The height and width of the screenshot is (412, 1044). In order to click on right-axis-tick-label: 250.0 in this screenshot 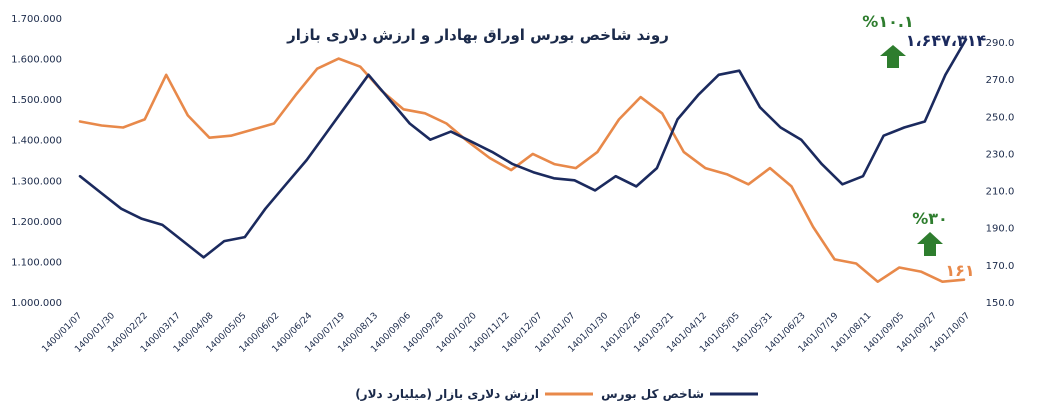, I will do `click(1000, 117)`.